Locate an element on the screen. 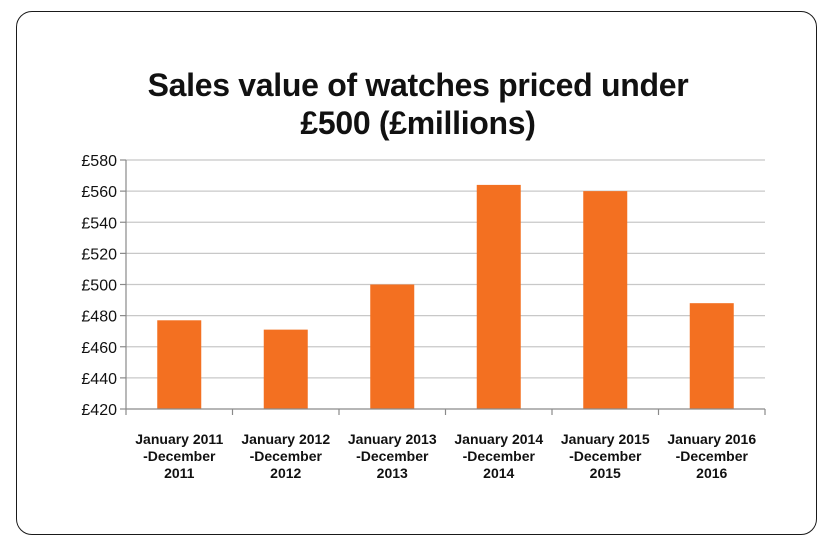  y-tick-label: £560 is located at coordinates (99, 192).